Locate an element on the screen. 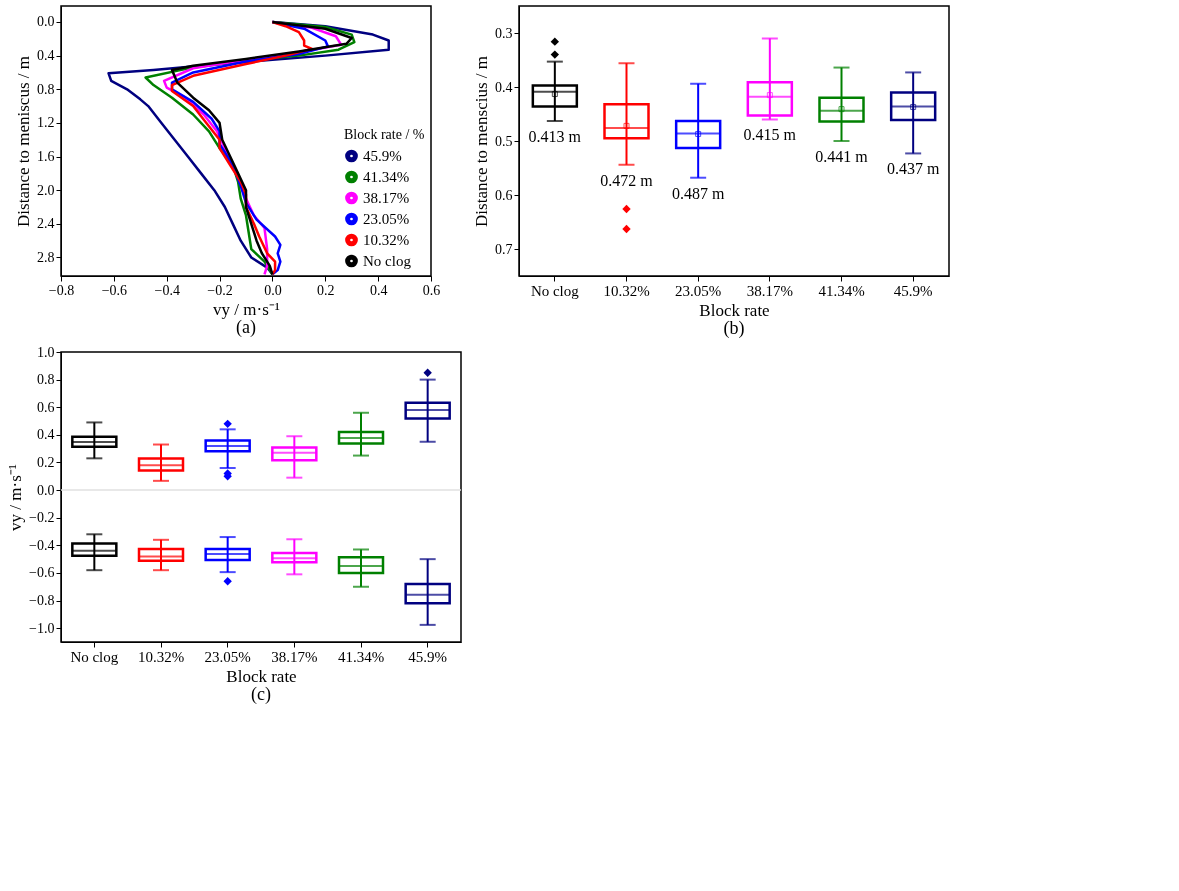  annotation: 0.413 m is located at coordinates (555, 137).